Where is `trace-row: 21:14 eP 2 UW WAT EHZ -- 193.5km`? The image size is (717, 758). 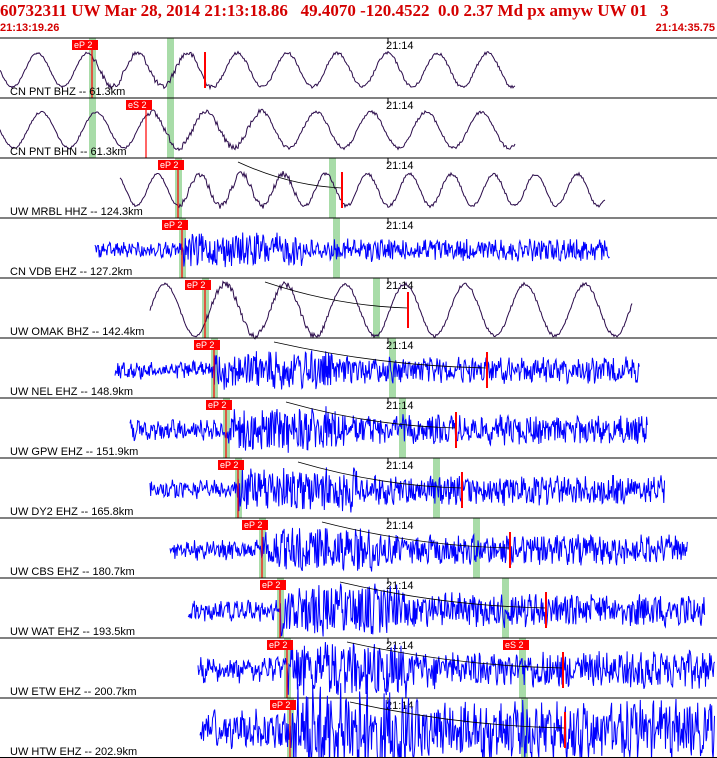
trace-row: 21:14 eP 2 UW WAT EHZ -- 193.5km is located at coordinates (358, 607).